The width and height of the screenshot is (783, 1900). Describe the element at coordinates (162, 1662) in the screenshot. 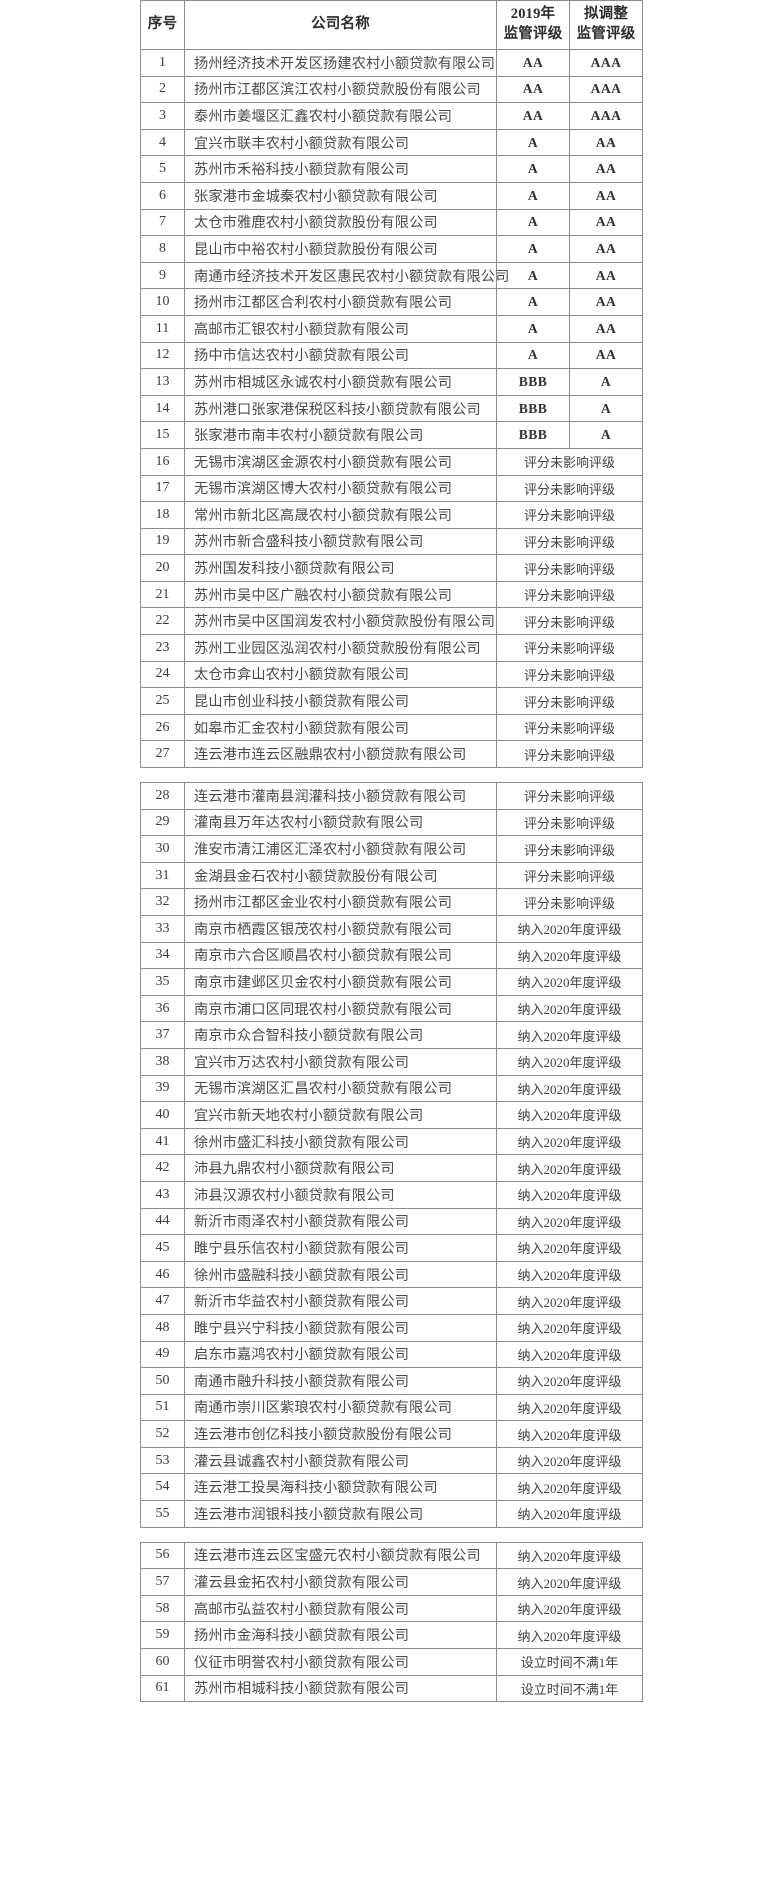

I see `row-index-cell: 60` at that location.